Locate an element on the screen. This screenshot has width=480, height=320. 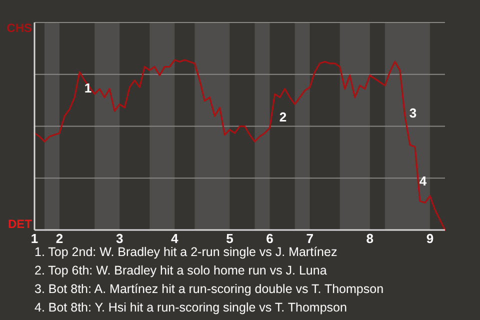
x-tick-label: 1 is located at coordinates (34, 238).